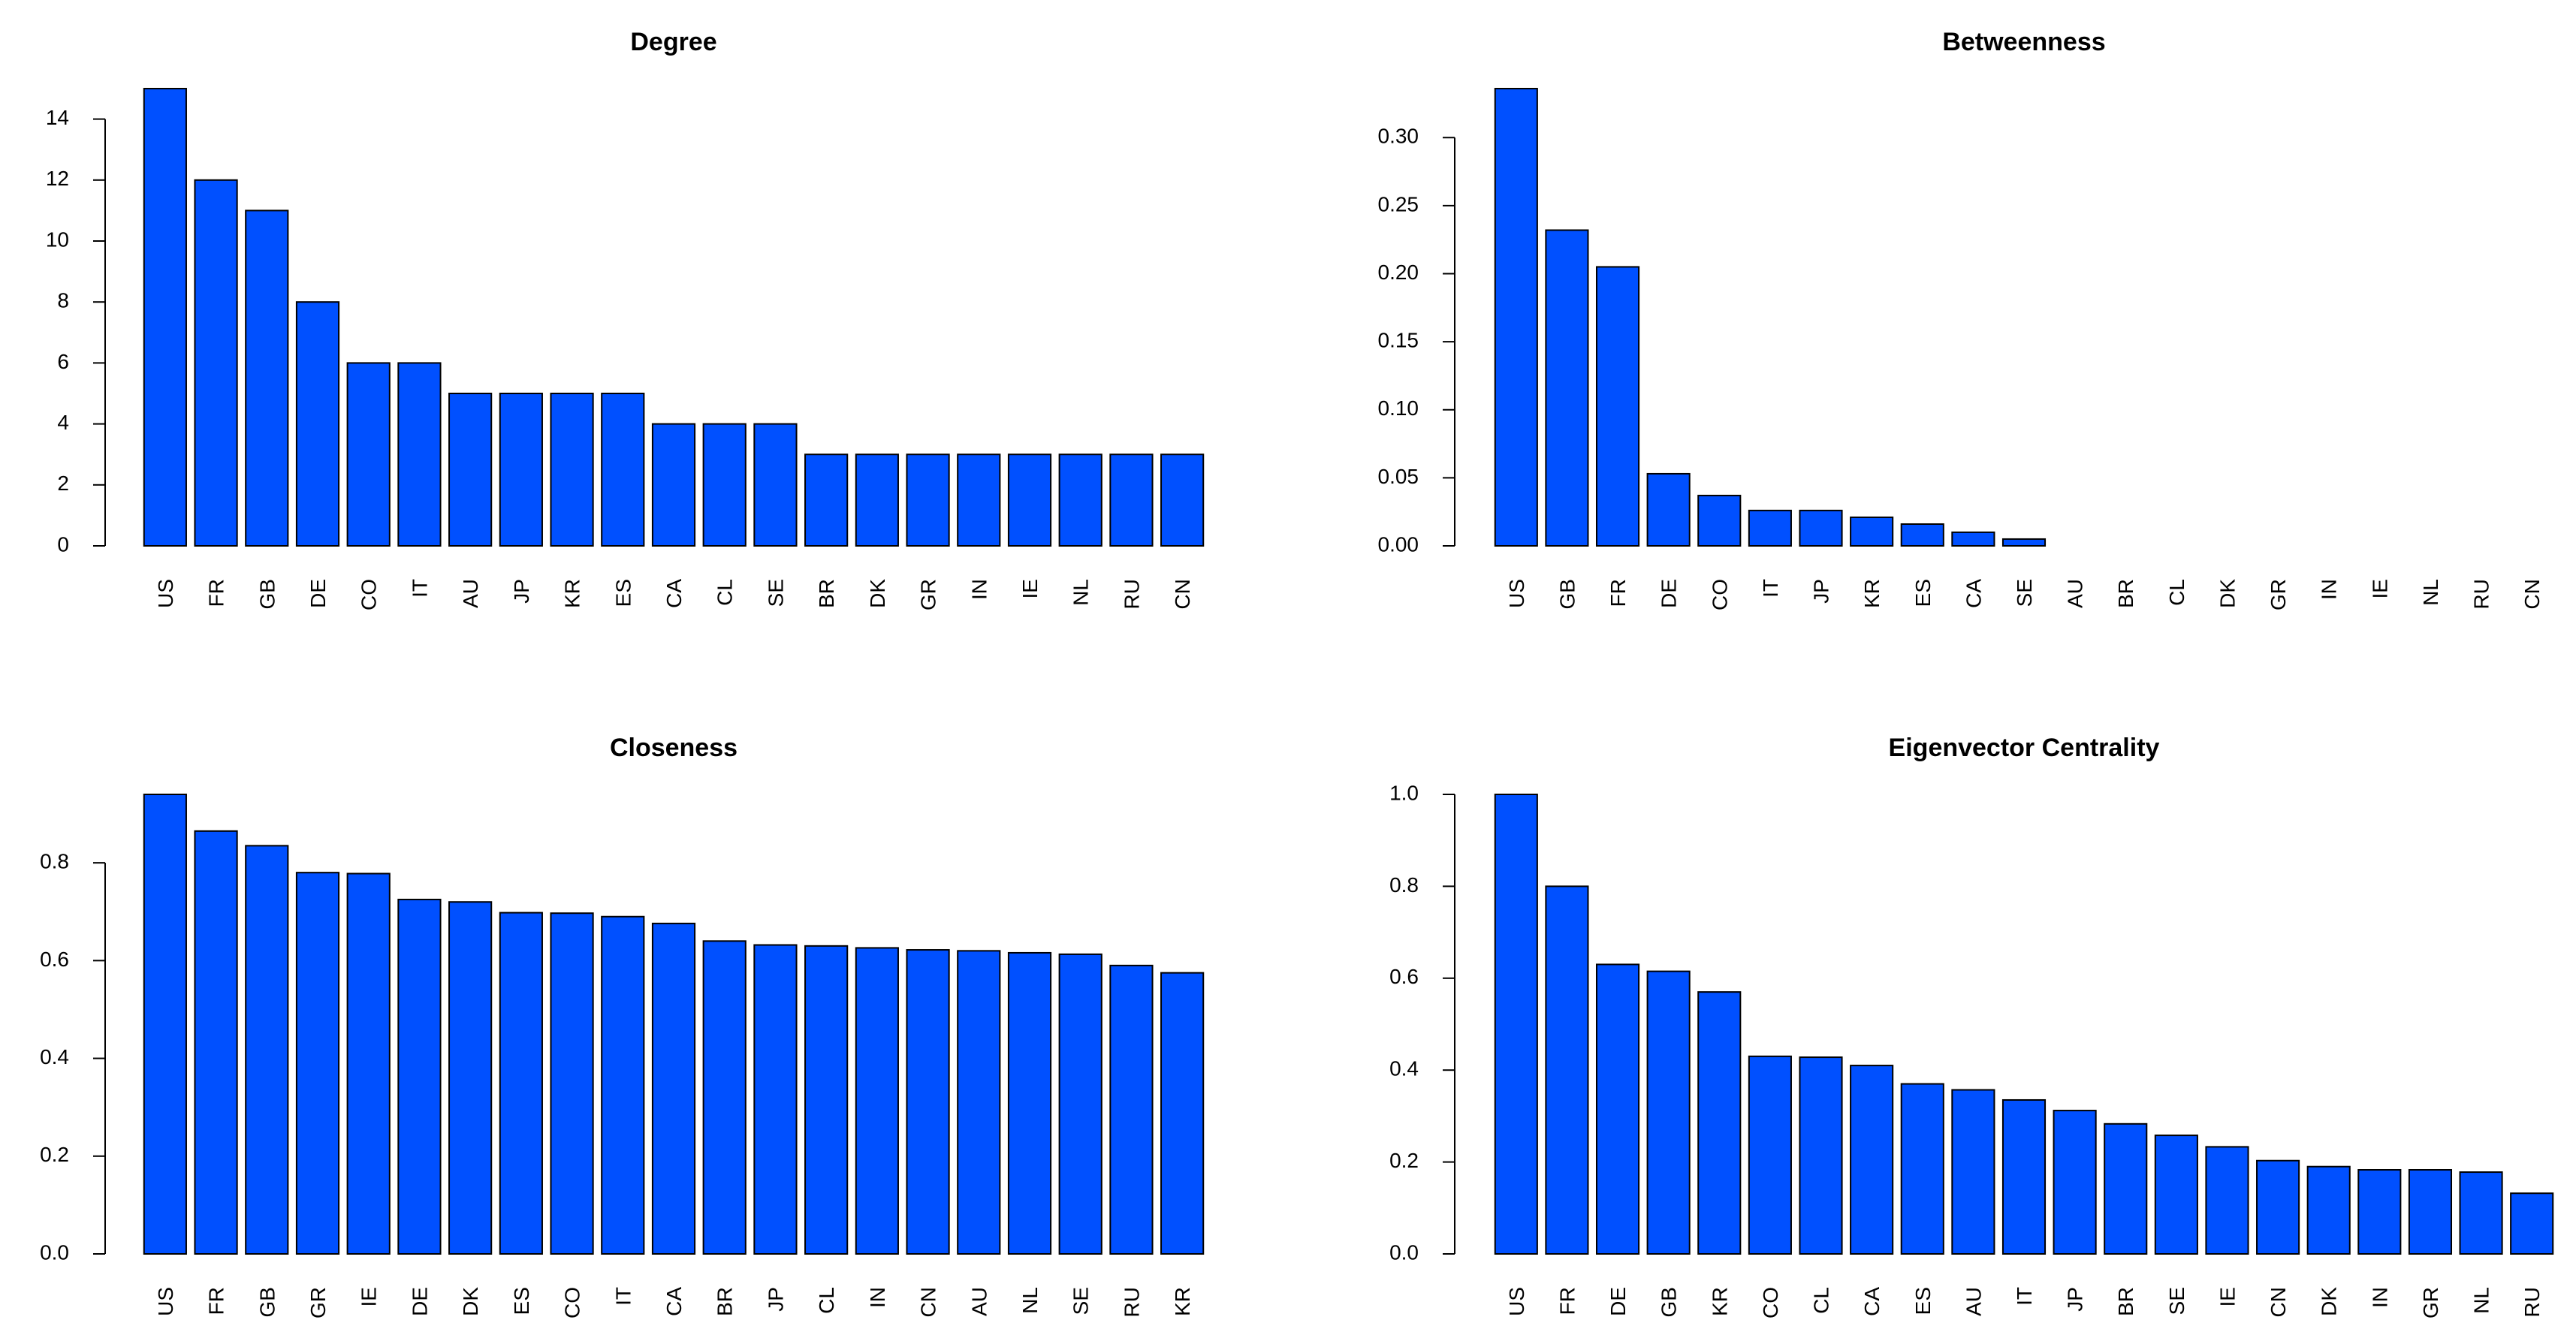  Describe the element at coordinates (1398, 137) in the screenshot. I see `betweenness-y-tick-label: 0.30` at that location.